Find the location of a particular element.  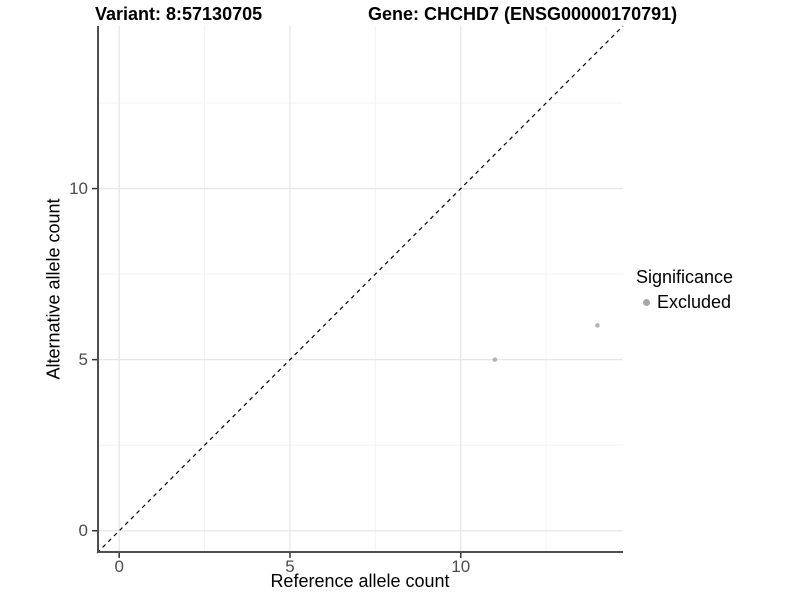

legend-entry: Excluded is located at coordinates (684, 302).